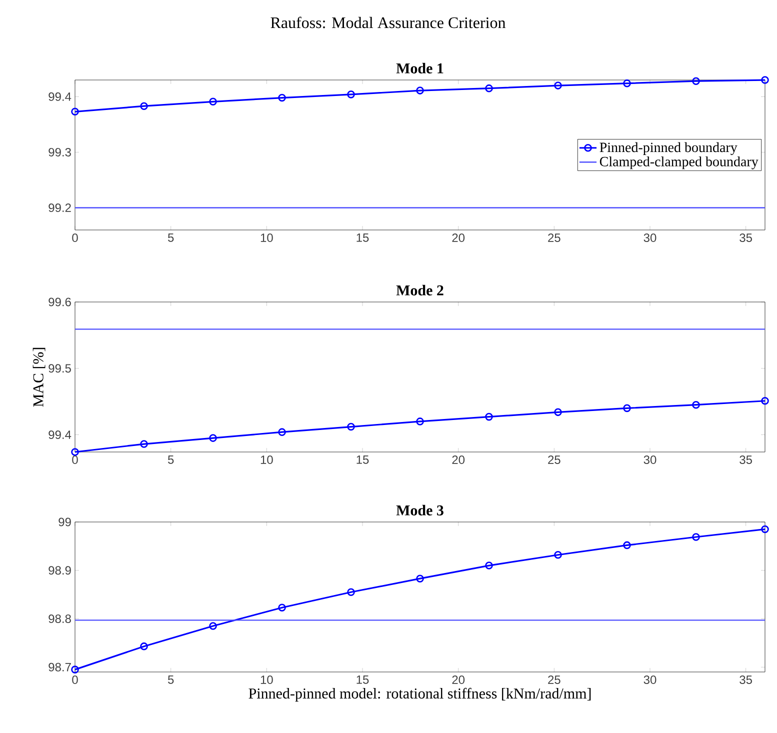 Image resolution: width=777 pixels, height=733 pixels. Describe the element at coordinates (669, 149) in the screenshot. I see `legend-label: Pinned-pinned boundary` at that location.